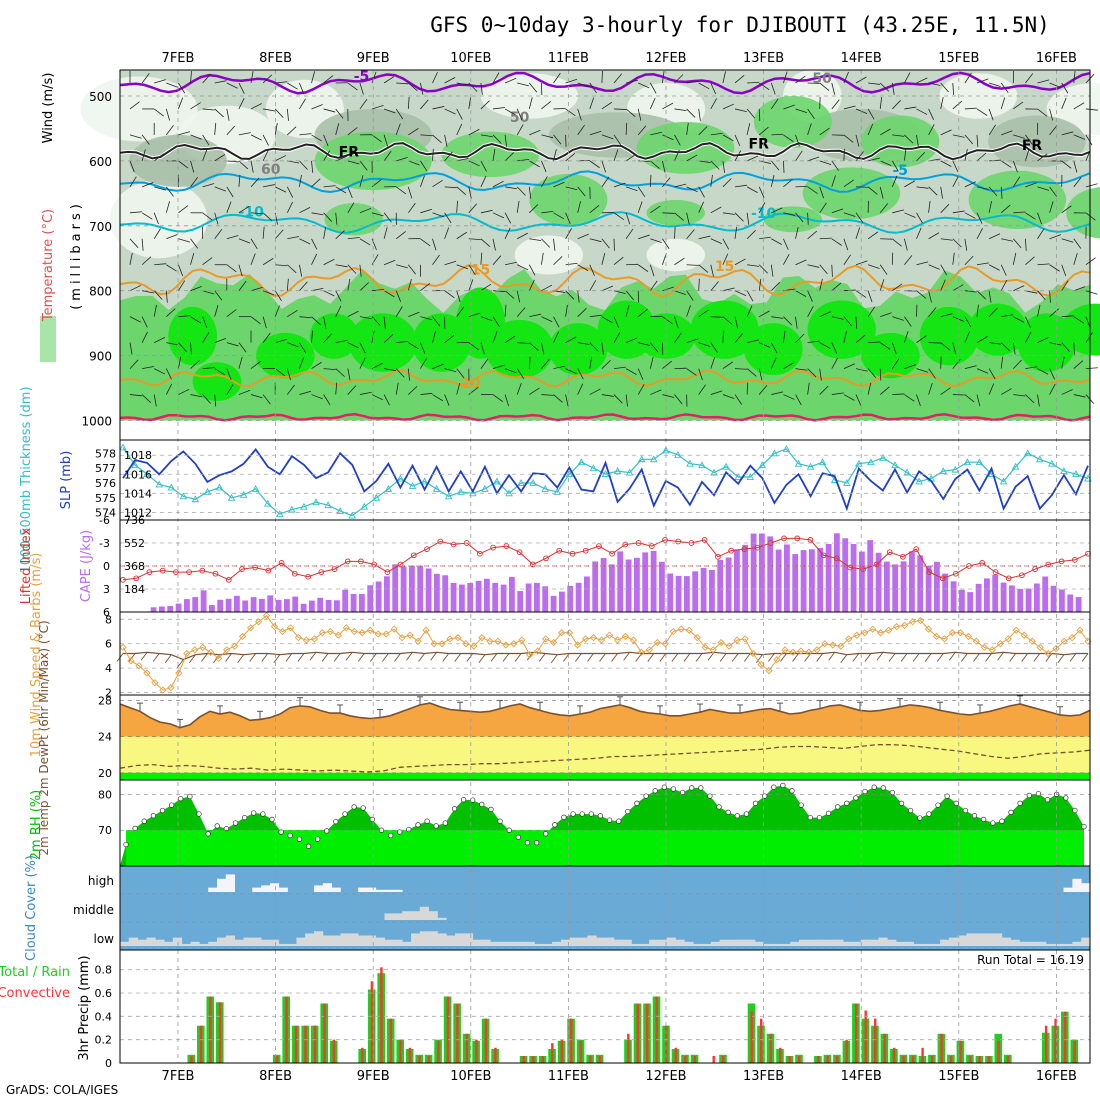 The height and width of the screenshot is (1104, 1100). I want to click on tick-label-slp: 1014, so click(138, 493).